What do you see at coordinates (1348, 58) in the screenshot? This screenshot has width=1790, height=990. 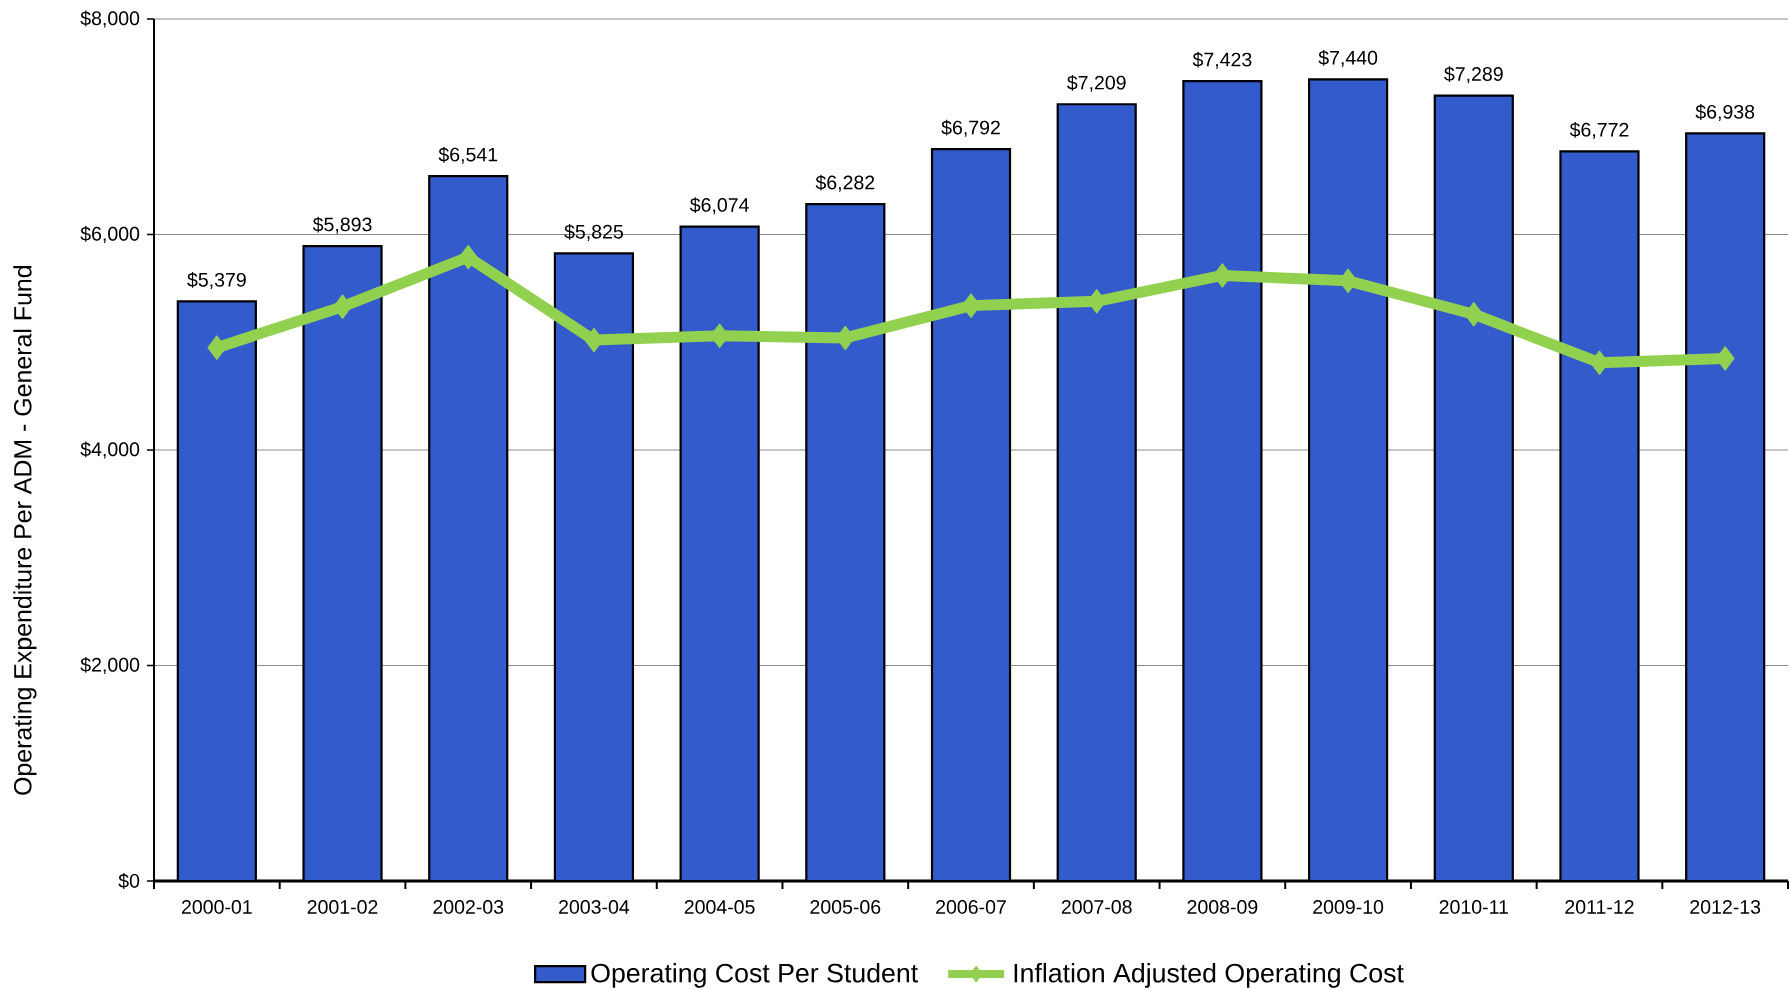 I see `data-label: $7,440` at bounding box center [1348, 58].